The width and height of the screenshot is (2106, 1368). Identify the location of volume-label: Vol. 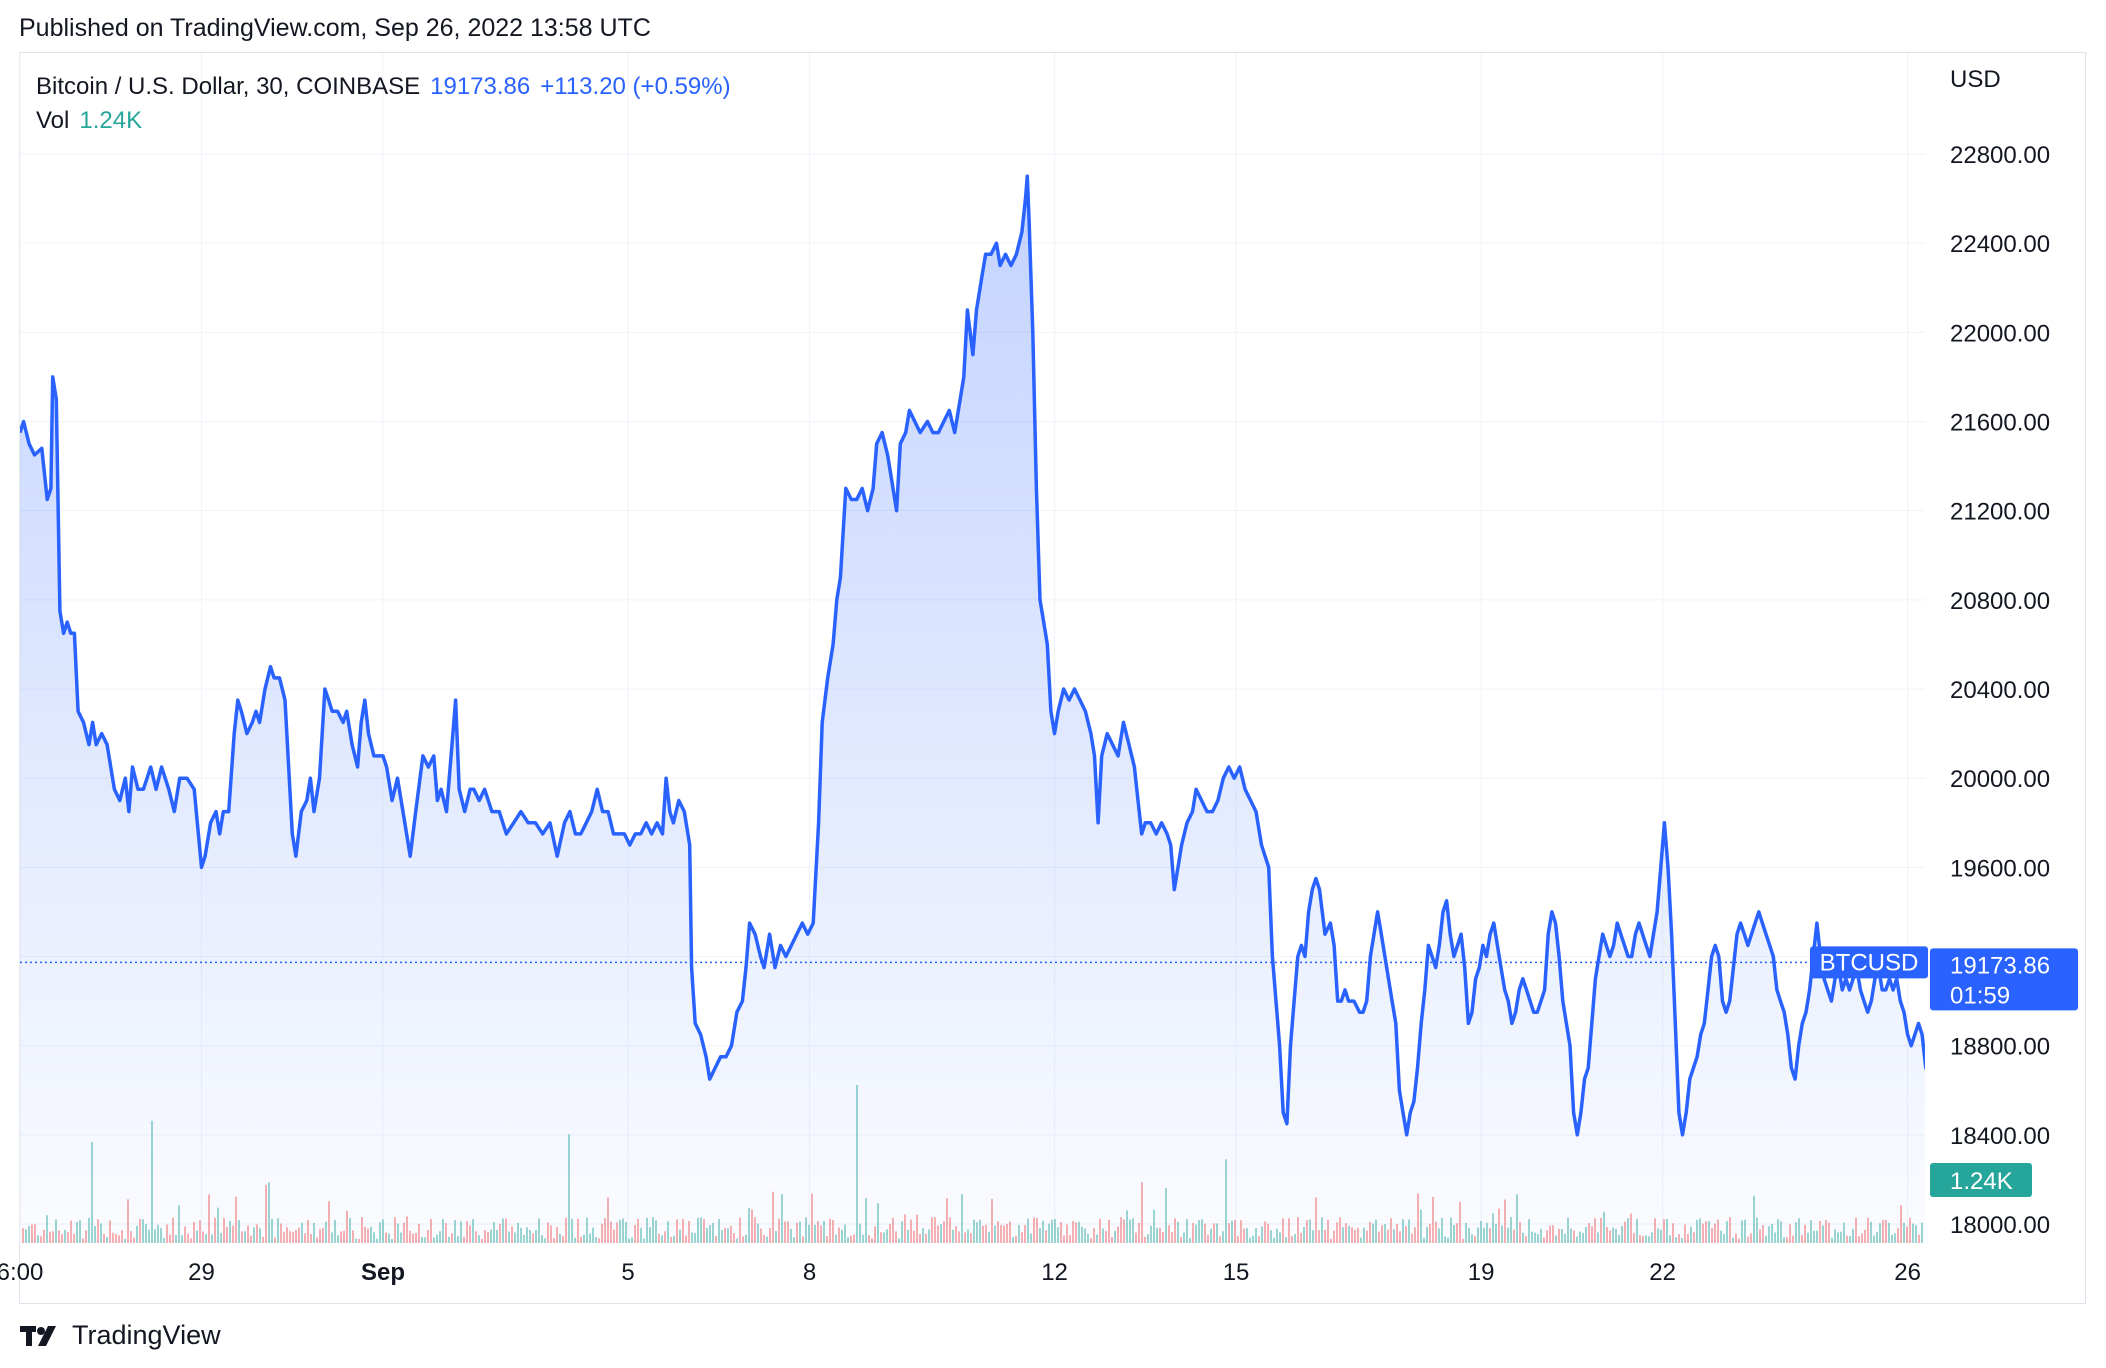
(53, 120).